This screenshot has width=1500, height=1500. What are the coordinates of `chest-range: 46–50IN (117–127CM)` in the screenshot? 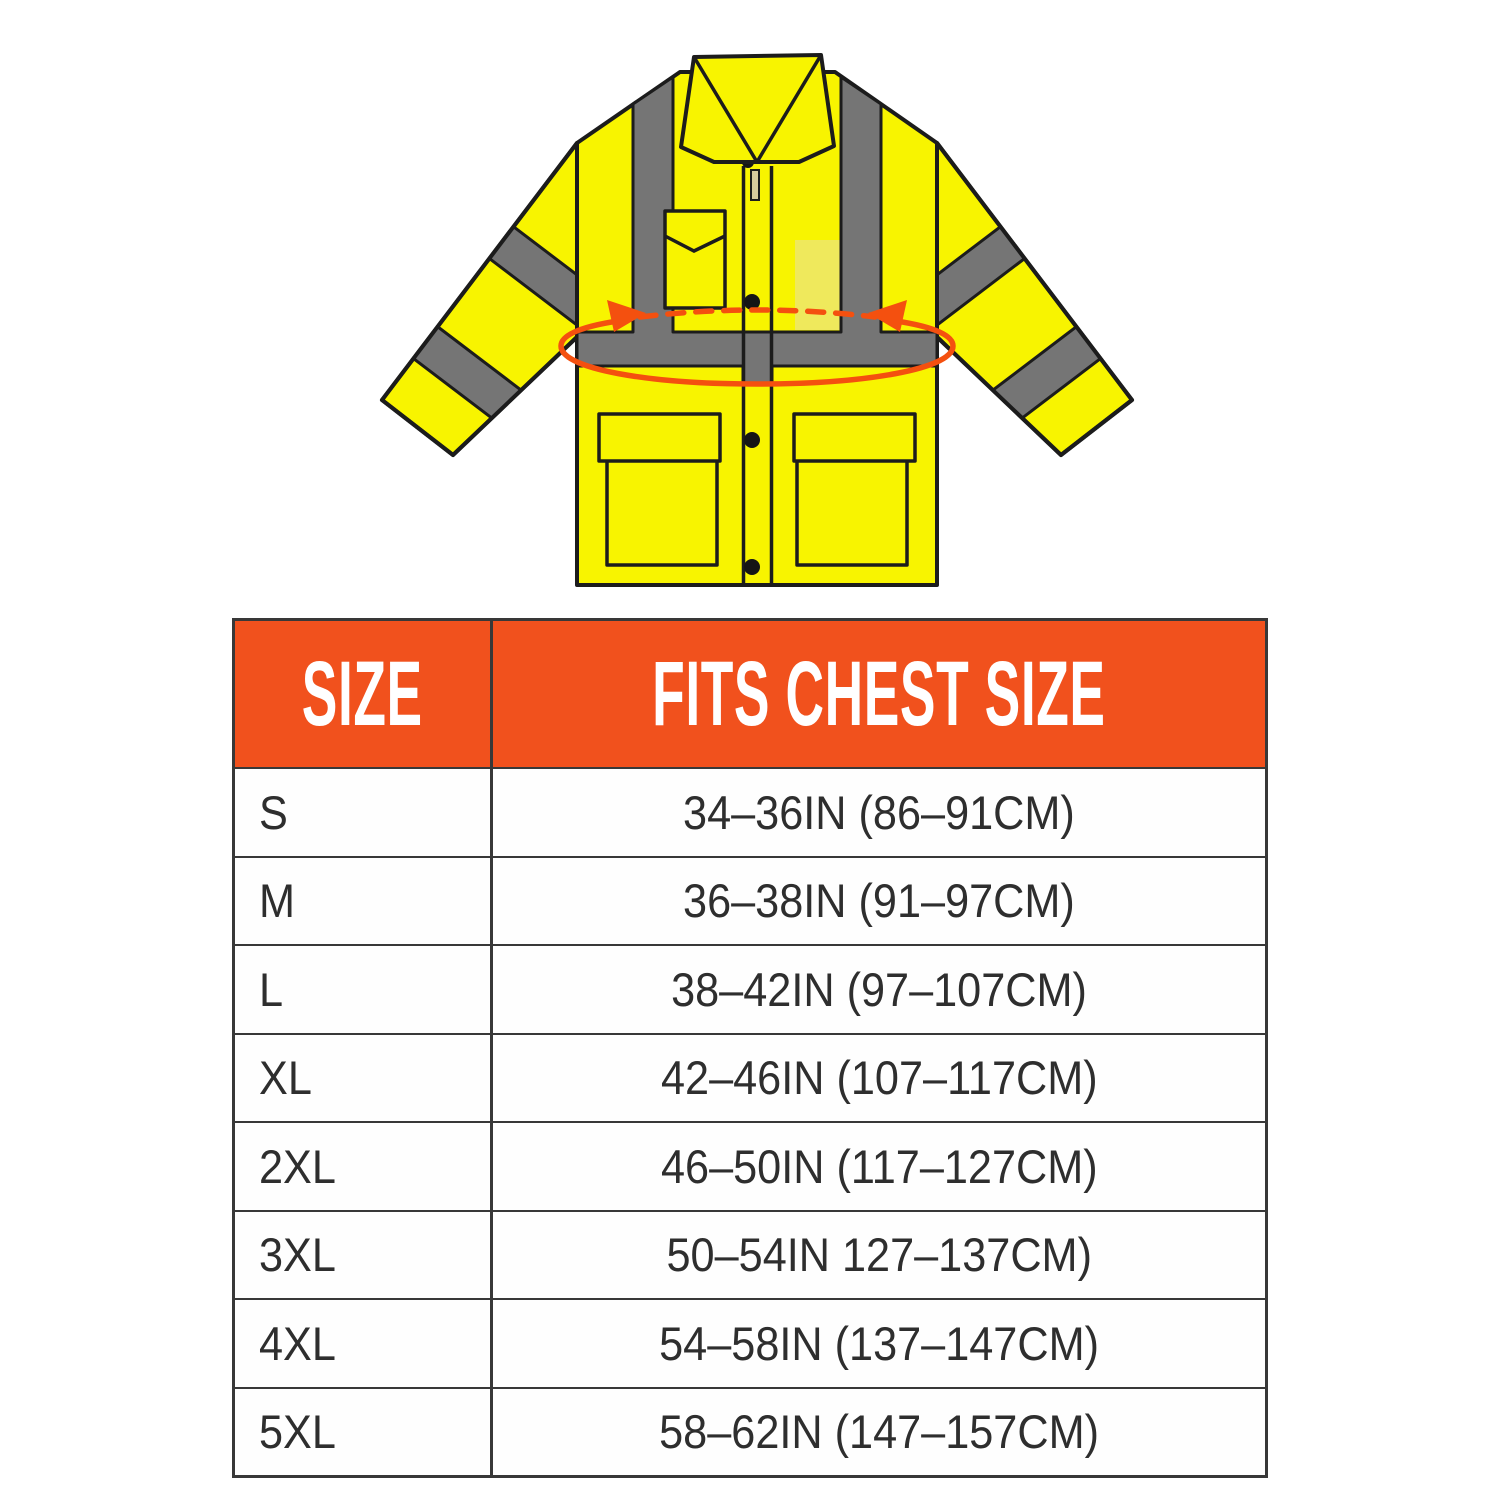 It's located at (879, 1166).